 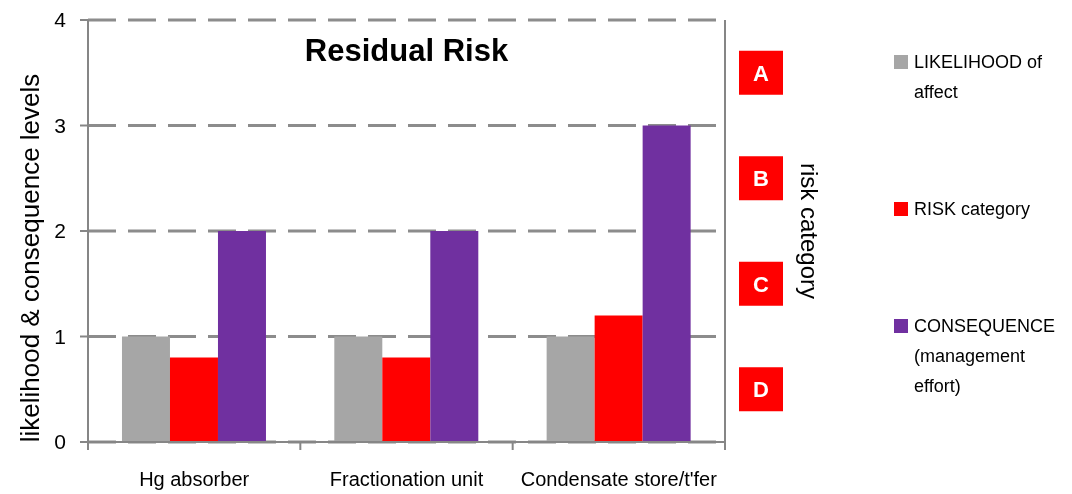 What do you see at coordinates (60, 231) in the screenshot?
I see `y-tick-label: 2` at bounding box center [60, 231].